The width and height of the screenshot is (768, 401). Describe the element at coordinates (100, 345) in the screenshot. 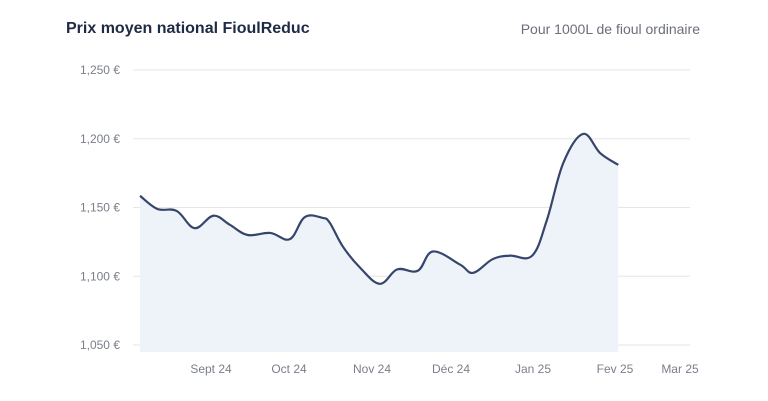

I see `y-tick-label: 1,050 €` at that location.